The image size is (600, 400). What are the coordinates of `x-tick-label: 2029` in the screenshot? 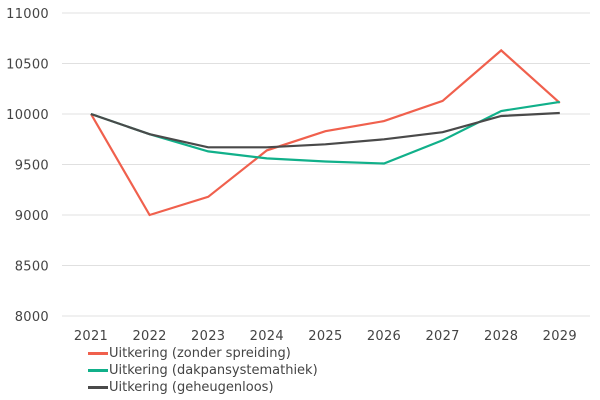 It's located at (560, 336).